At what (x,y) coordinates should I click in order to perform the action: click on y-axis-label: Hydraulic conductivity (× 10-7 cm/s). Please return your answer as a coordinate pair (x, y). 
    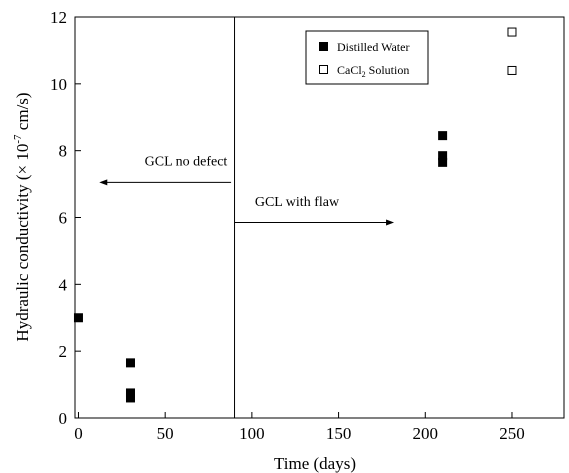
    Looking at the image, I should click on (22, 216).